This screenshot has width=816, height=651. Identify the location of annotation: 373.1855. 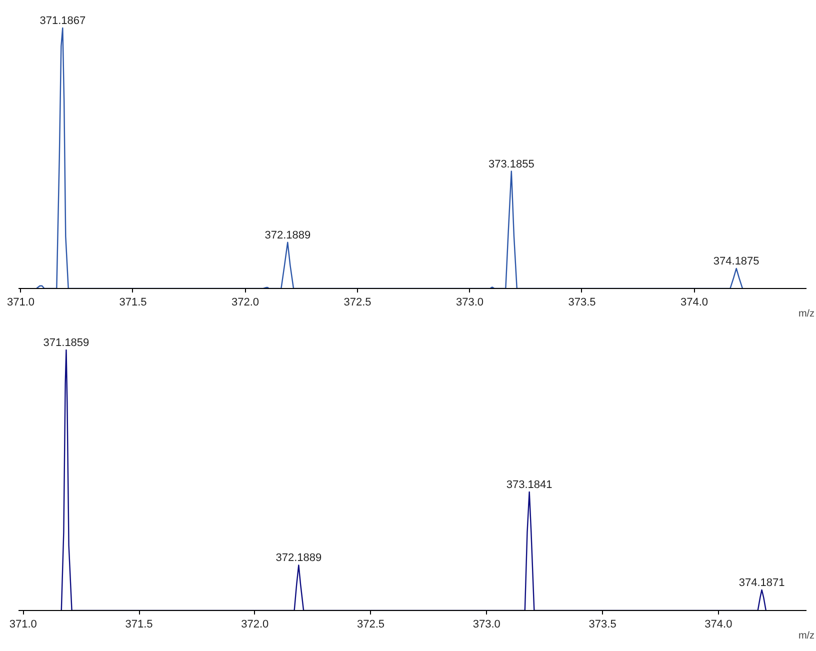
(511, 164).